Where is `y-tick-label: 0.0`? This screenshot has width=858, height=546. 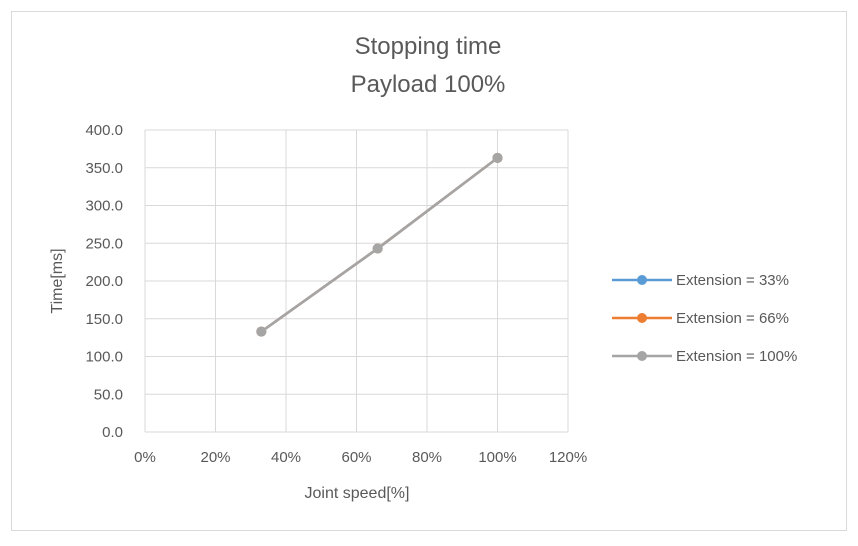
y-tick-label: 0.0 is located at coordinates (112, 432).